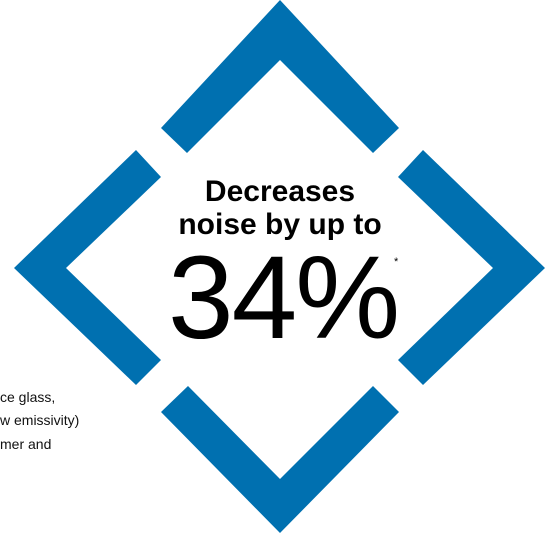 This screenshot has height=533, width=550. What do you see at coordinates (87, 267) in the screenshot?
I see `frame-left-corner` at bounding box center [87, 267].